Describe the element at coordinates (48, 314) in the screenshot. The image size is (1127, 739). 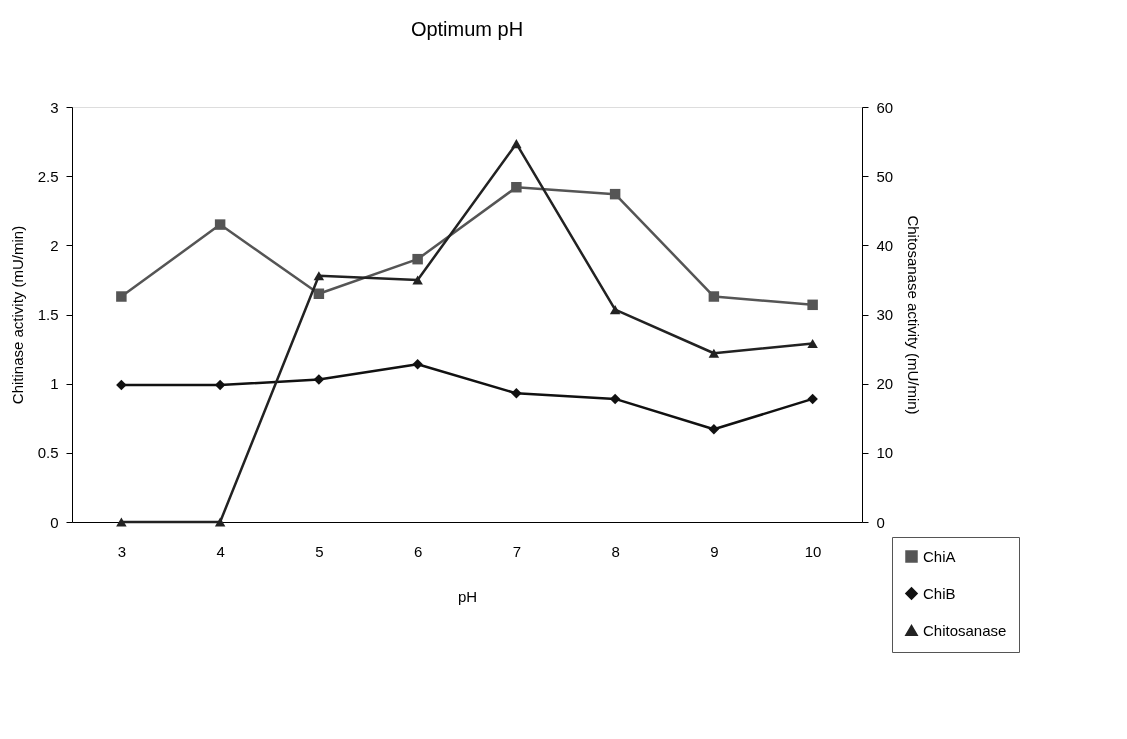
I see `y-tick-label: 1.5` at that location.